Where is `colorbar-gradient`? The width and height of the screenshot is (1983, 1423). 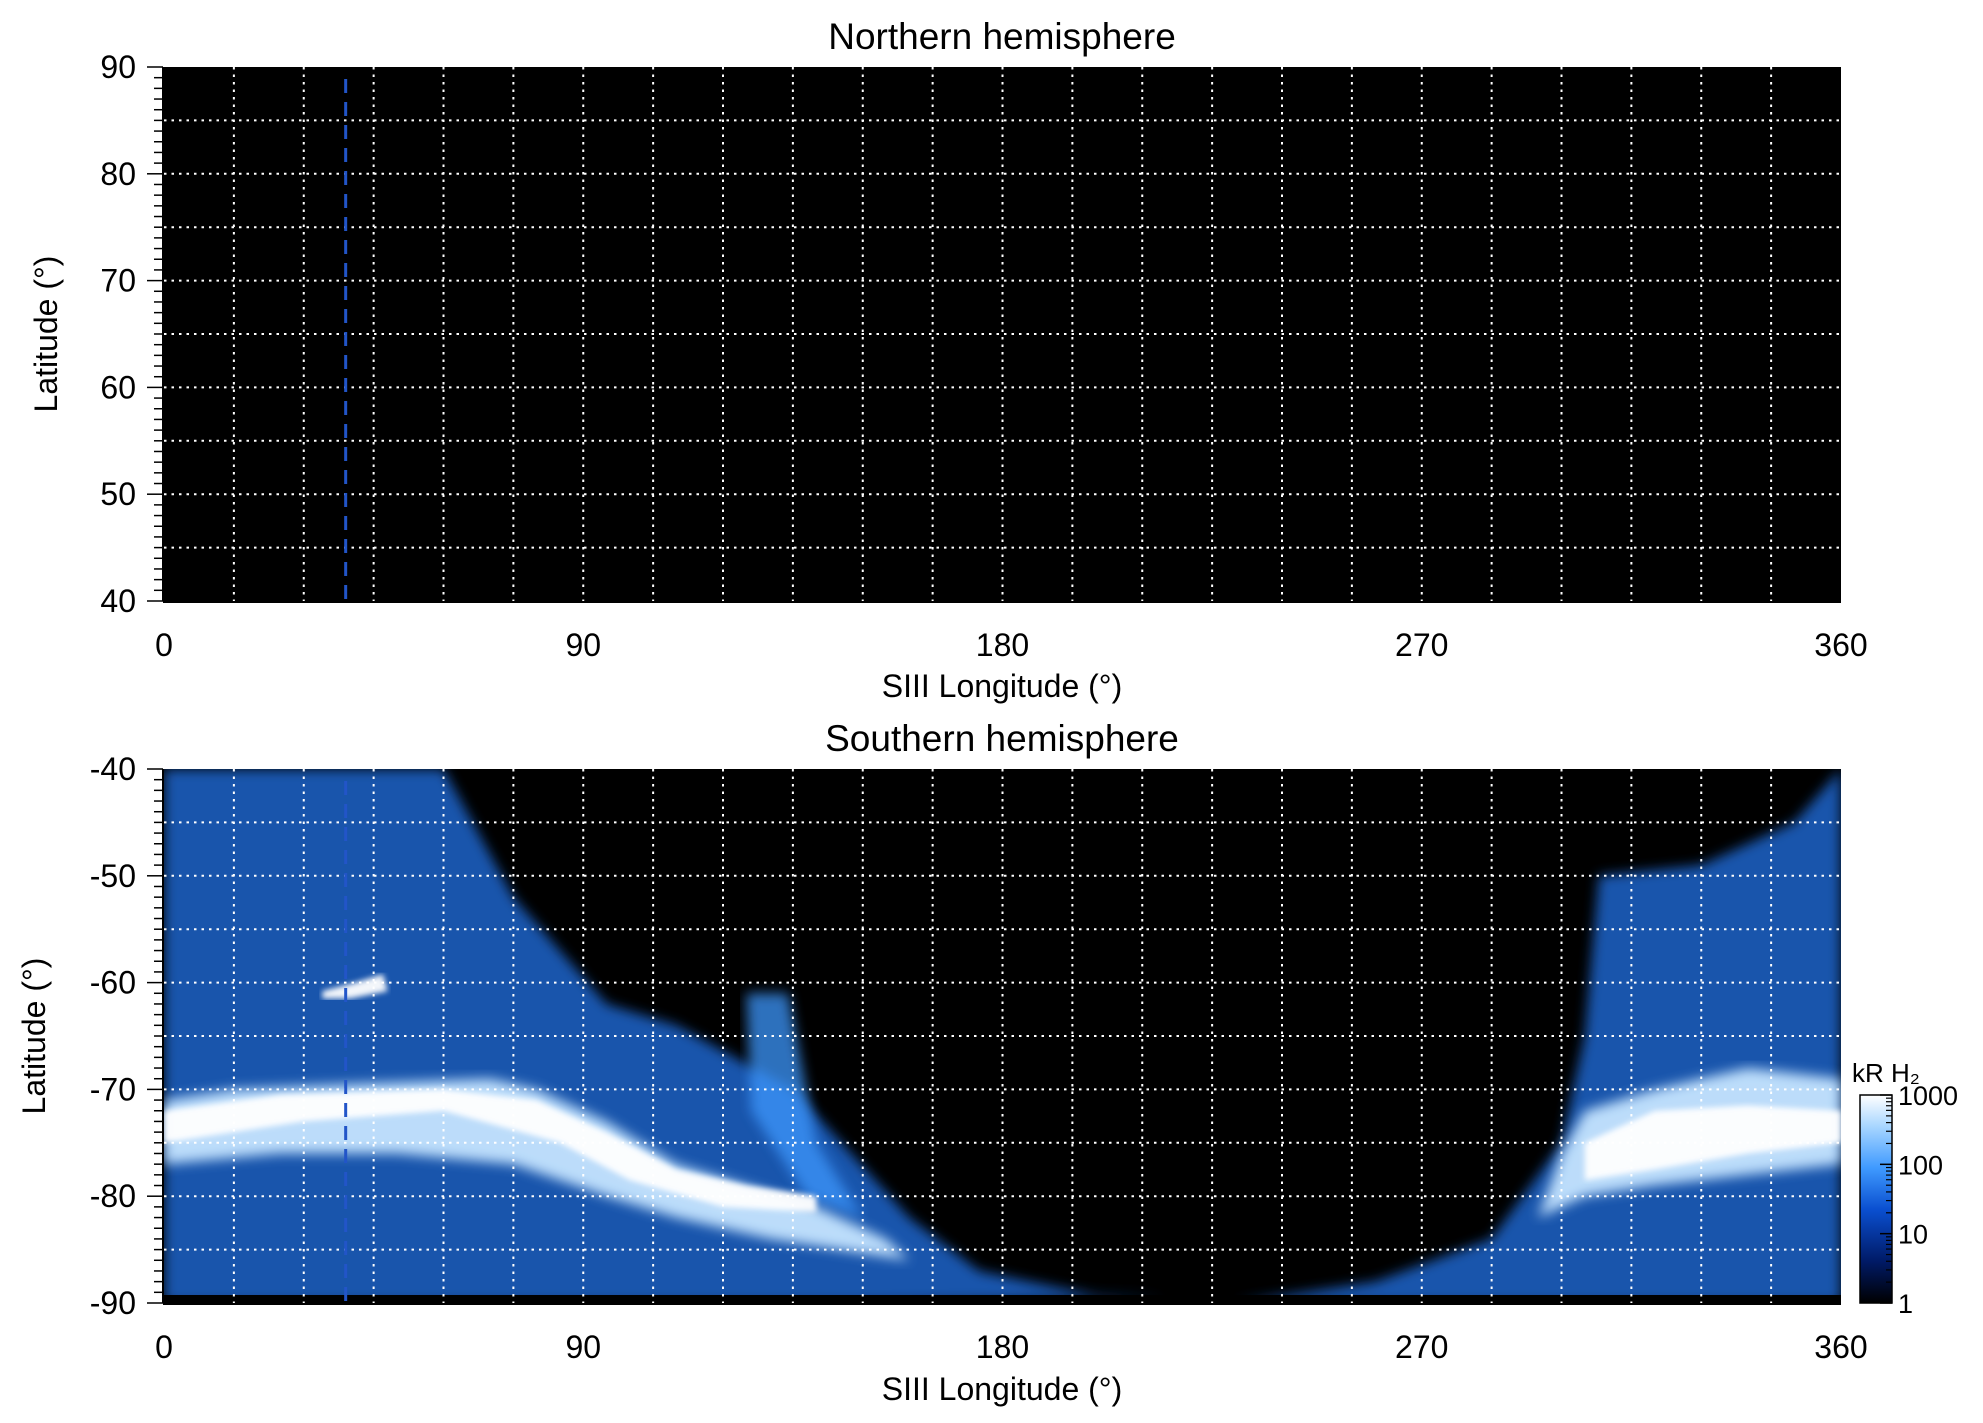
colorbar-gradient is located at coordinates (1876, 1199).